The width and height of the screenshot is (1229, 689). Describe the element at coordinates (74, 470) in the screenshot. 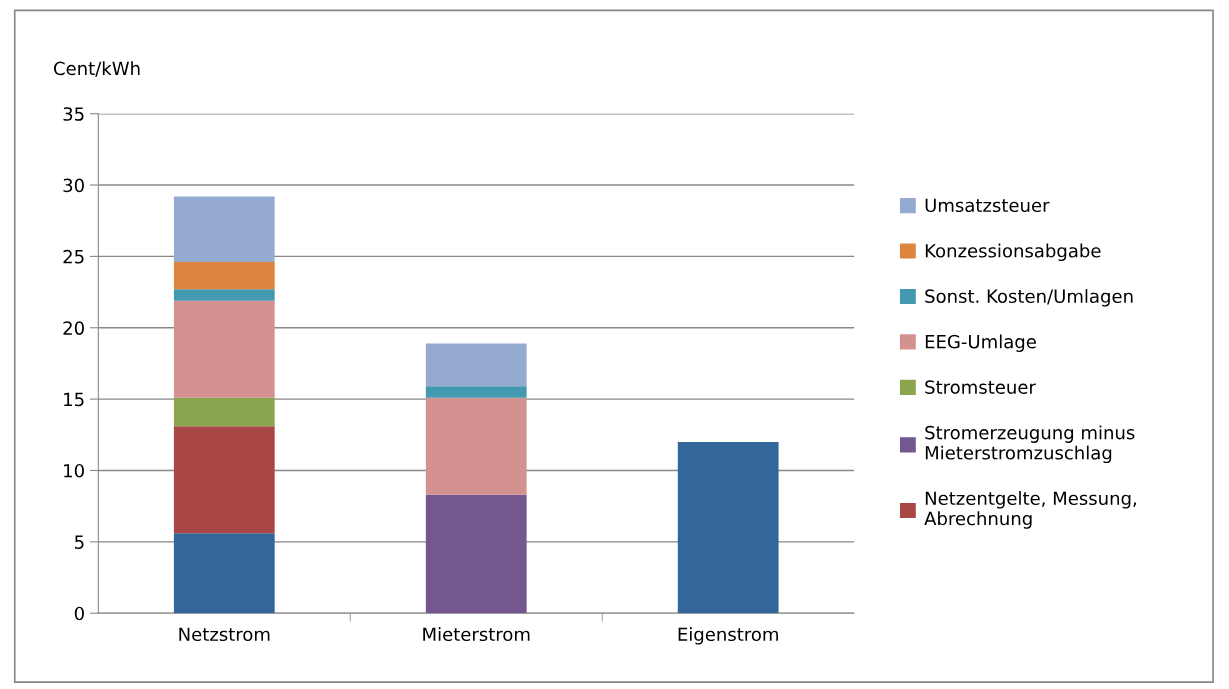

I see `y-tick-label: 10` at that location.